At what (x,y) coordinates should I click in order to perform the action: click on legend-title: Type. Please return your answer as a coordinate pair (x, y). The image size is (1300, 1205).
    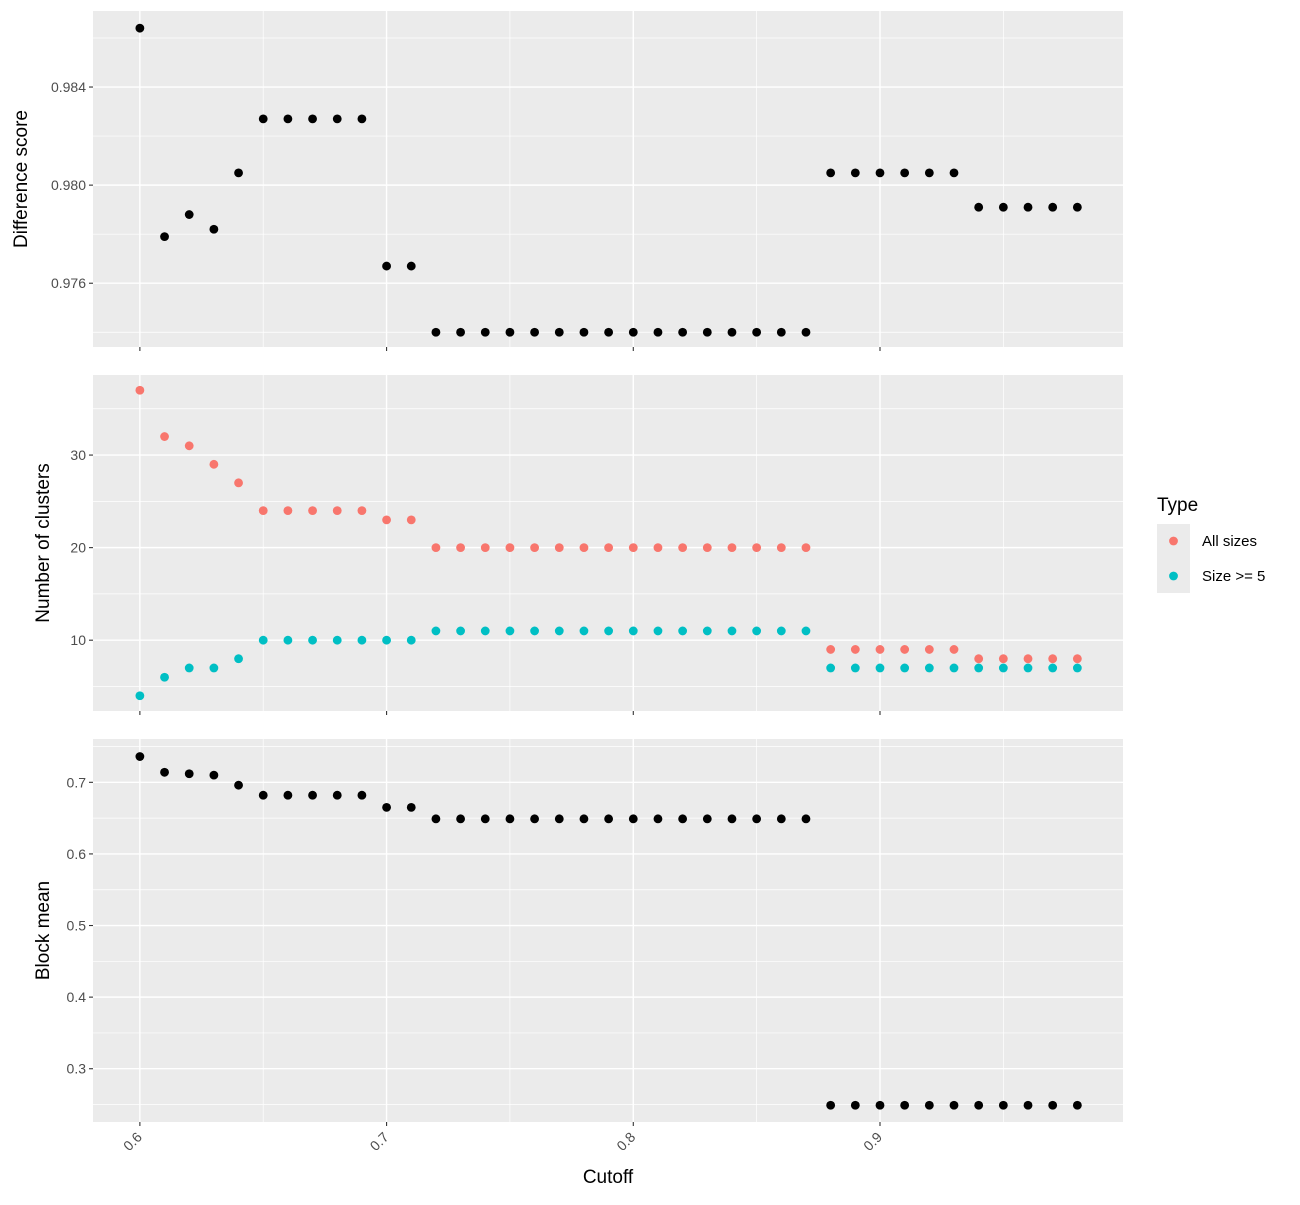
    Looking at the image, I should click on (1177, 505).